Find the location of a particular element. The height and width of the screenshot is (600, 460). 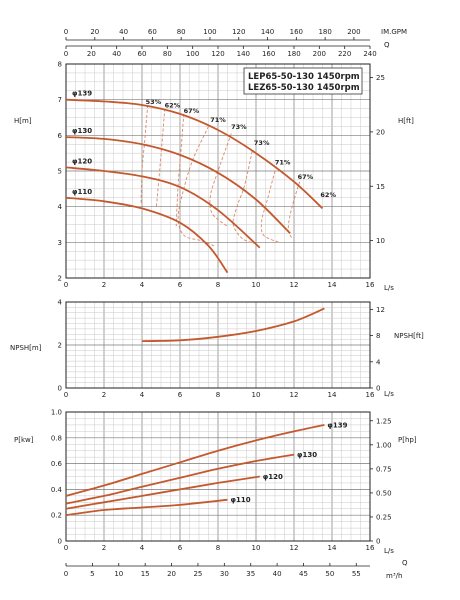

power-curve-label: φ120 is located at coordinates (273, 477).